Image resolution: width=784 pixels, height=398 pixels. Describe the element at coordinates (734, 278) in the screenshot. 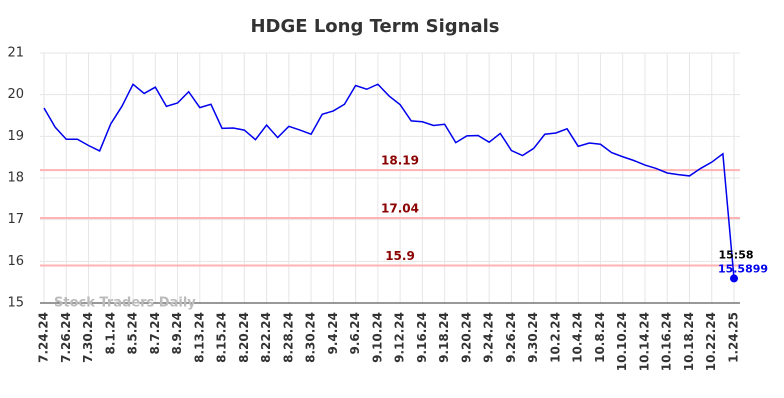

I see `last-point` at that location.